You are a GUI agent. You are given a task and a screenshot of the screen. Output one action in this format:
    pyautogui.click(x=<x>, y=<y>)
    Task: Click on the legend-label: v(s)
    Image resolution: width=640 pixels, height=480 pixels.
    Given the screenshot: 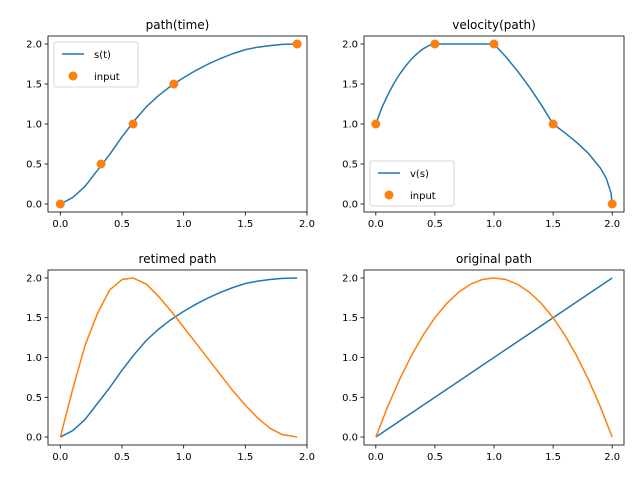 What is the action you would take?
    pyautogui.click(x=419, y=174)
    